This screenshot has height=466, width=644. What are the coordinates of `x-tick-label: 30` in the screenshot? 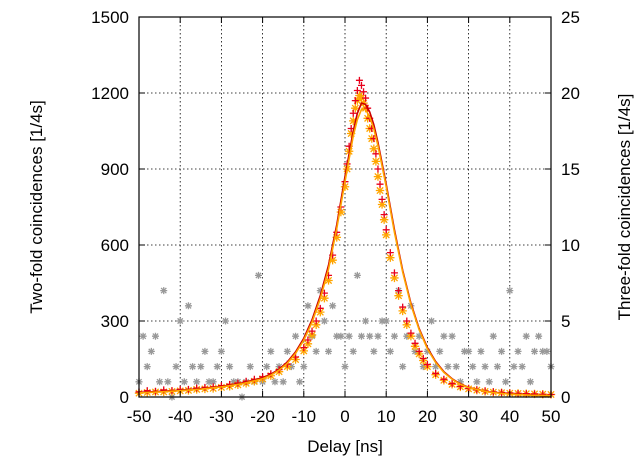 It's located at (468, 416).